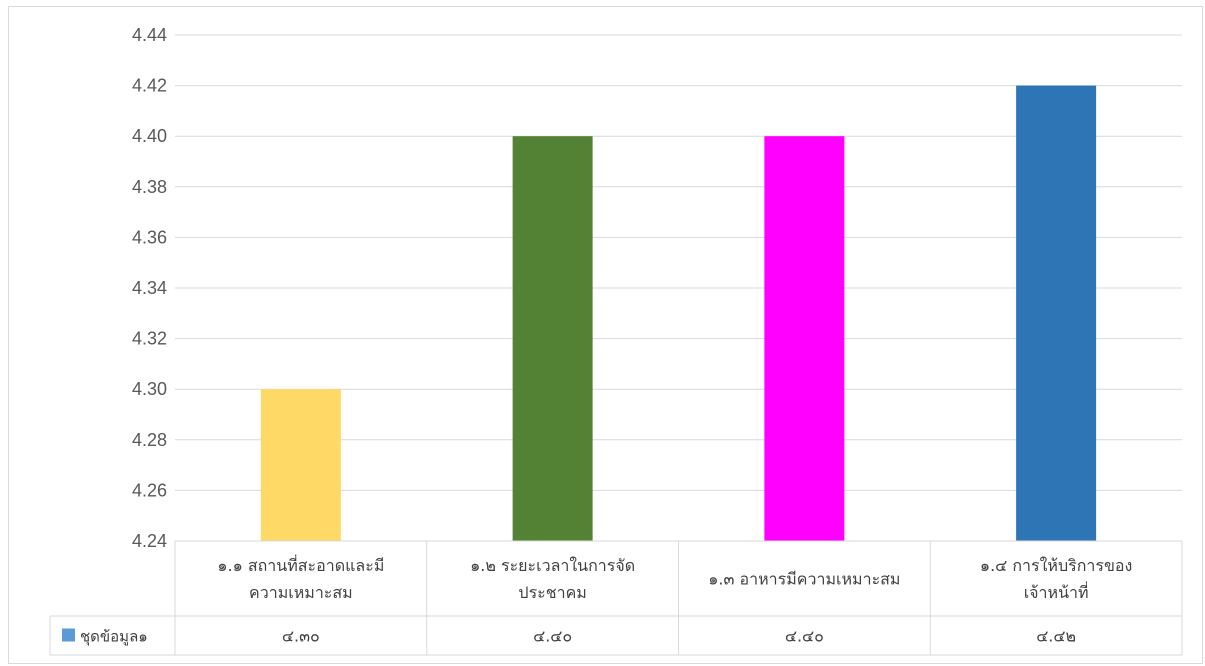 This screenshot has width=1205, height=666. I want to click on category-label: ประชาคม, so click(552, 592).